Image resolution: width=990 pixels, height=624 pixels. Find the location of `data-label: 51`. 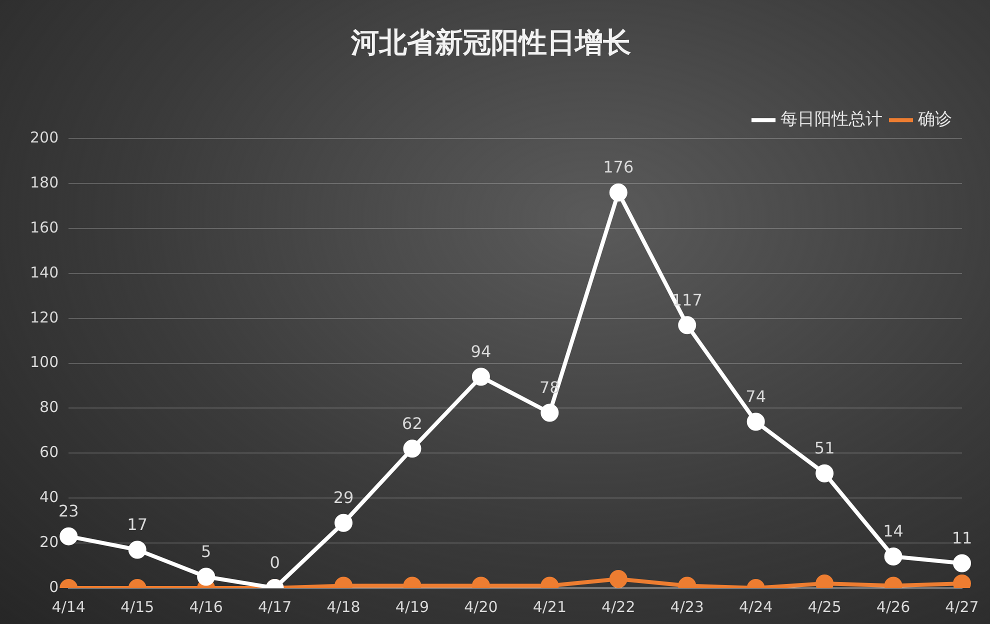

data-label: 51 is located at coordinates (824, 448).